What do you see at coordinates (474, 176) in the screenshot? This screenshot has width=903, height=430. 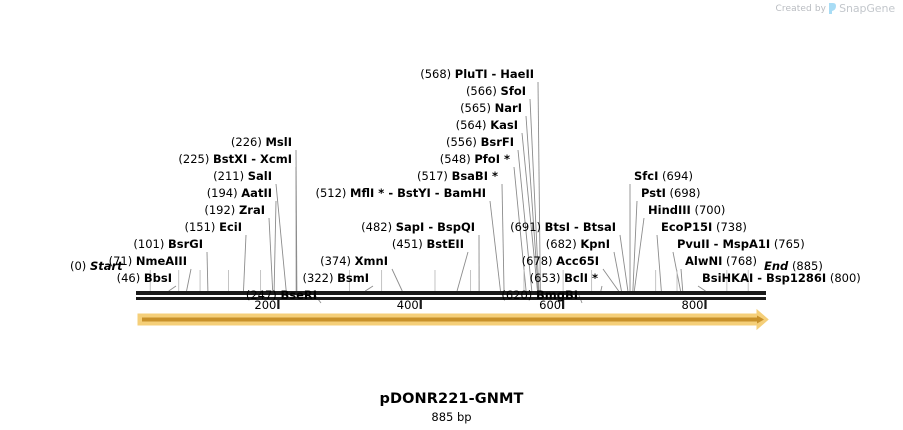 I see `enzyme-name: BsaBI *` at bounding box center [474, 176].